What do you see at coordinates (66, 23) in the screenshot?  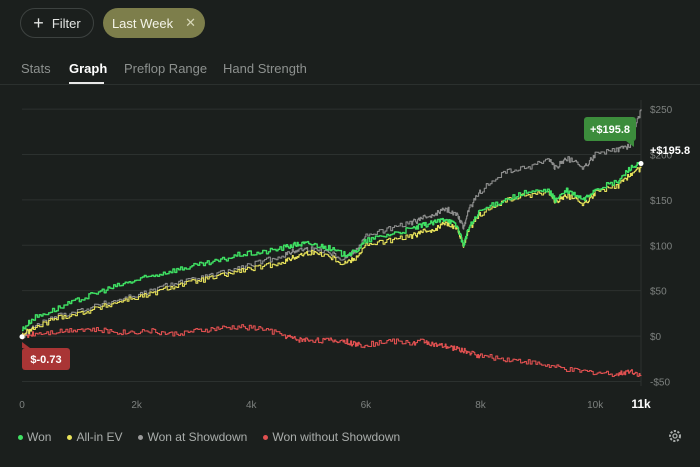 I see `filter-label: Filter` at bounding box center [66, 23].